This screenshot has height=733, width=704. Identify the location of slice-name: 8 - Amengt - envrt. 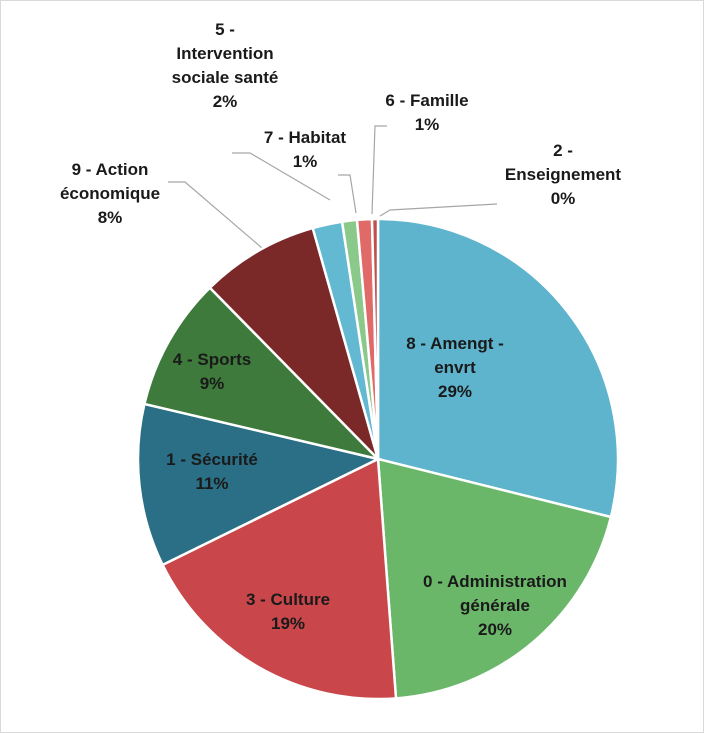
(455, 355).